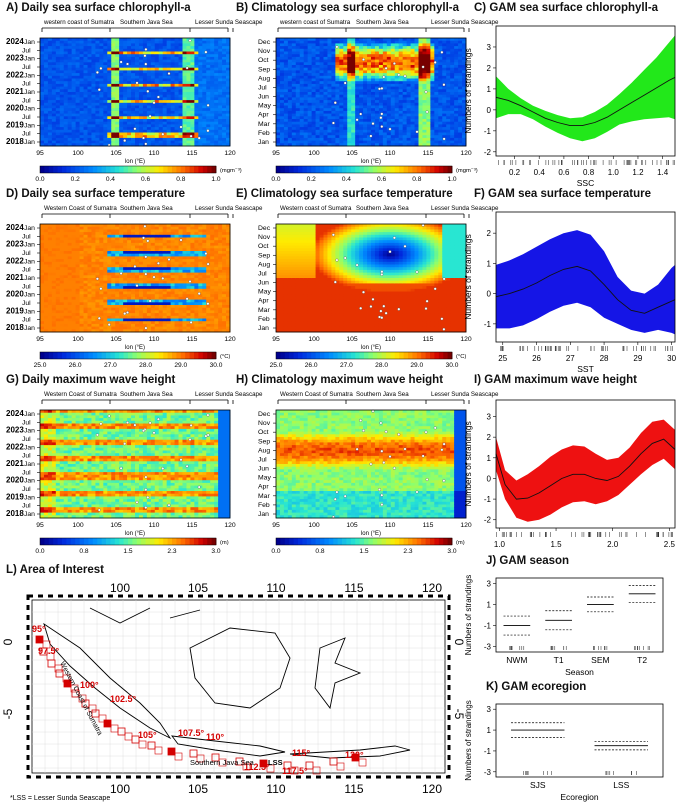 The image size is (685, 803). What do you see at coordinates (55, 570) in the screenshot?
I see `title-l: L) Area of Interest` at bounding box center [55, 570].